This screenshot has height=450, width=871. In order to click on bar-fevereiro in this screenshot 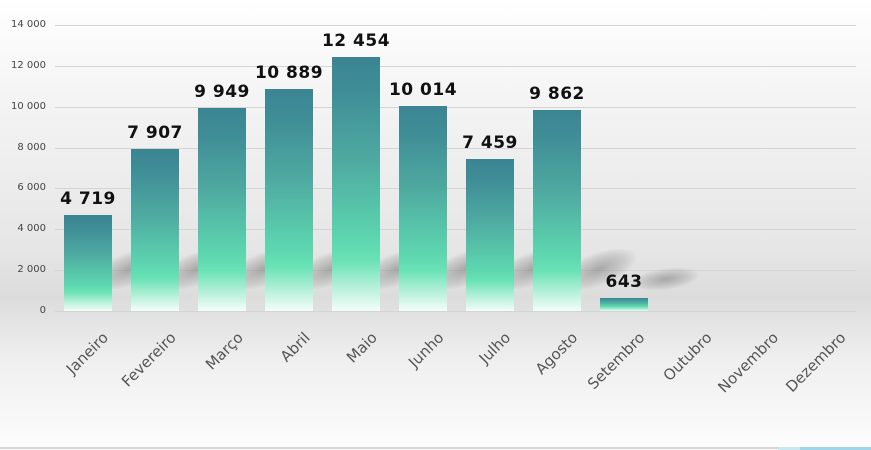, I will do `click(155, 230)`.